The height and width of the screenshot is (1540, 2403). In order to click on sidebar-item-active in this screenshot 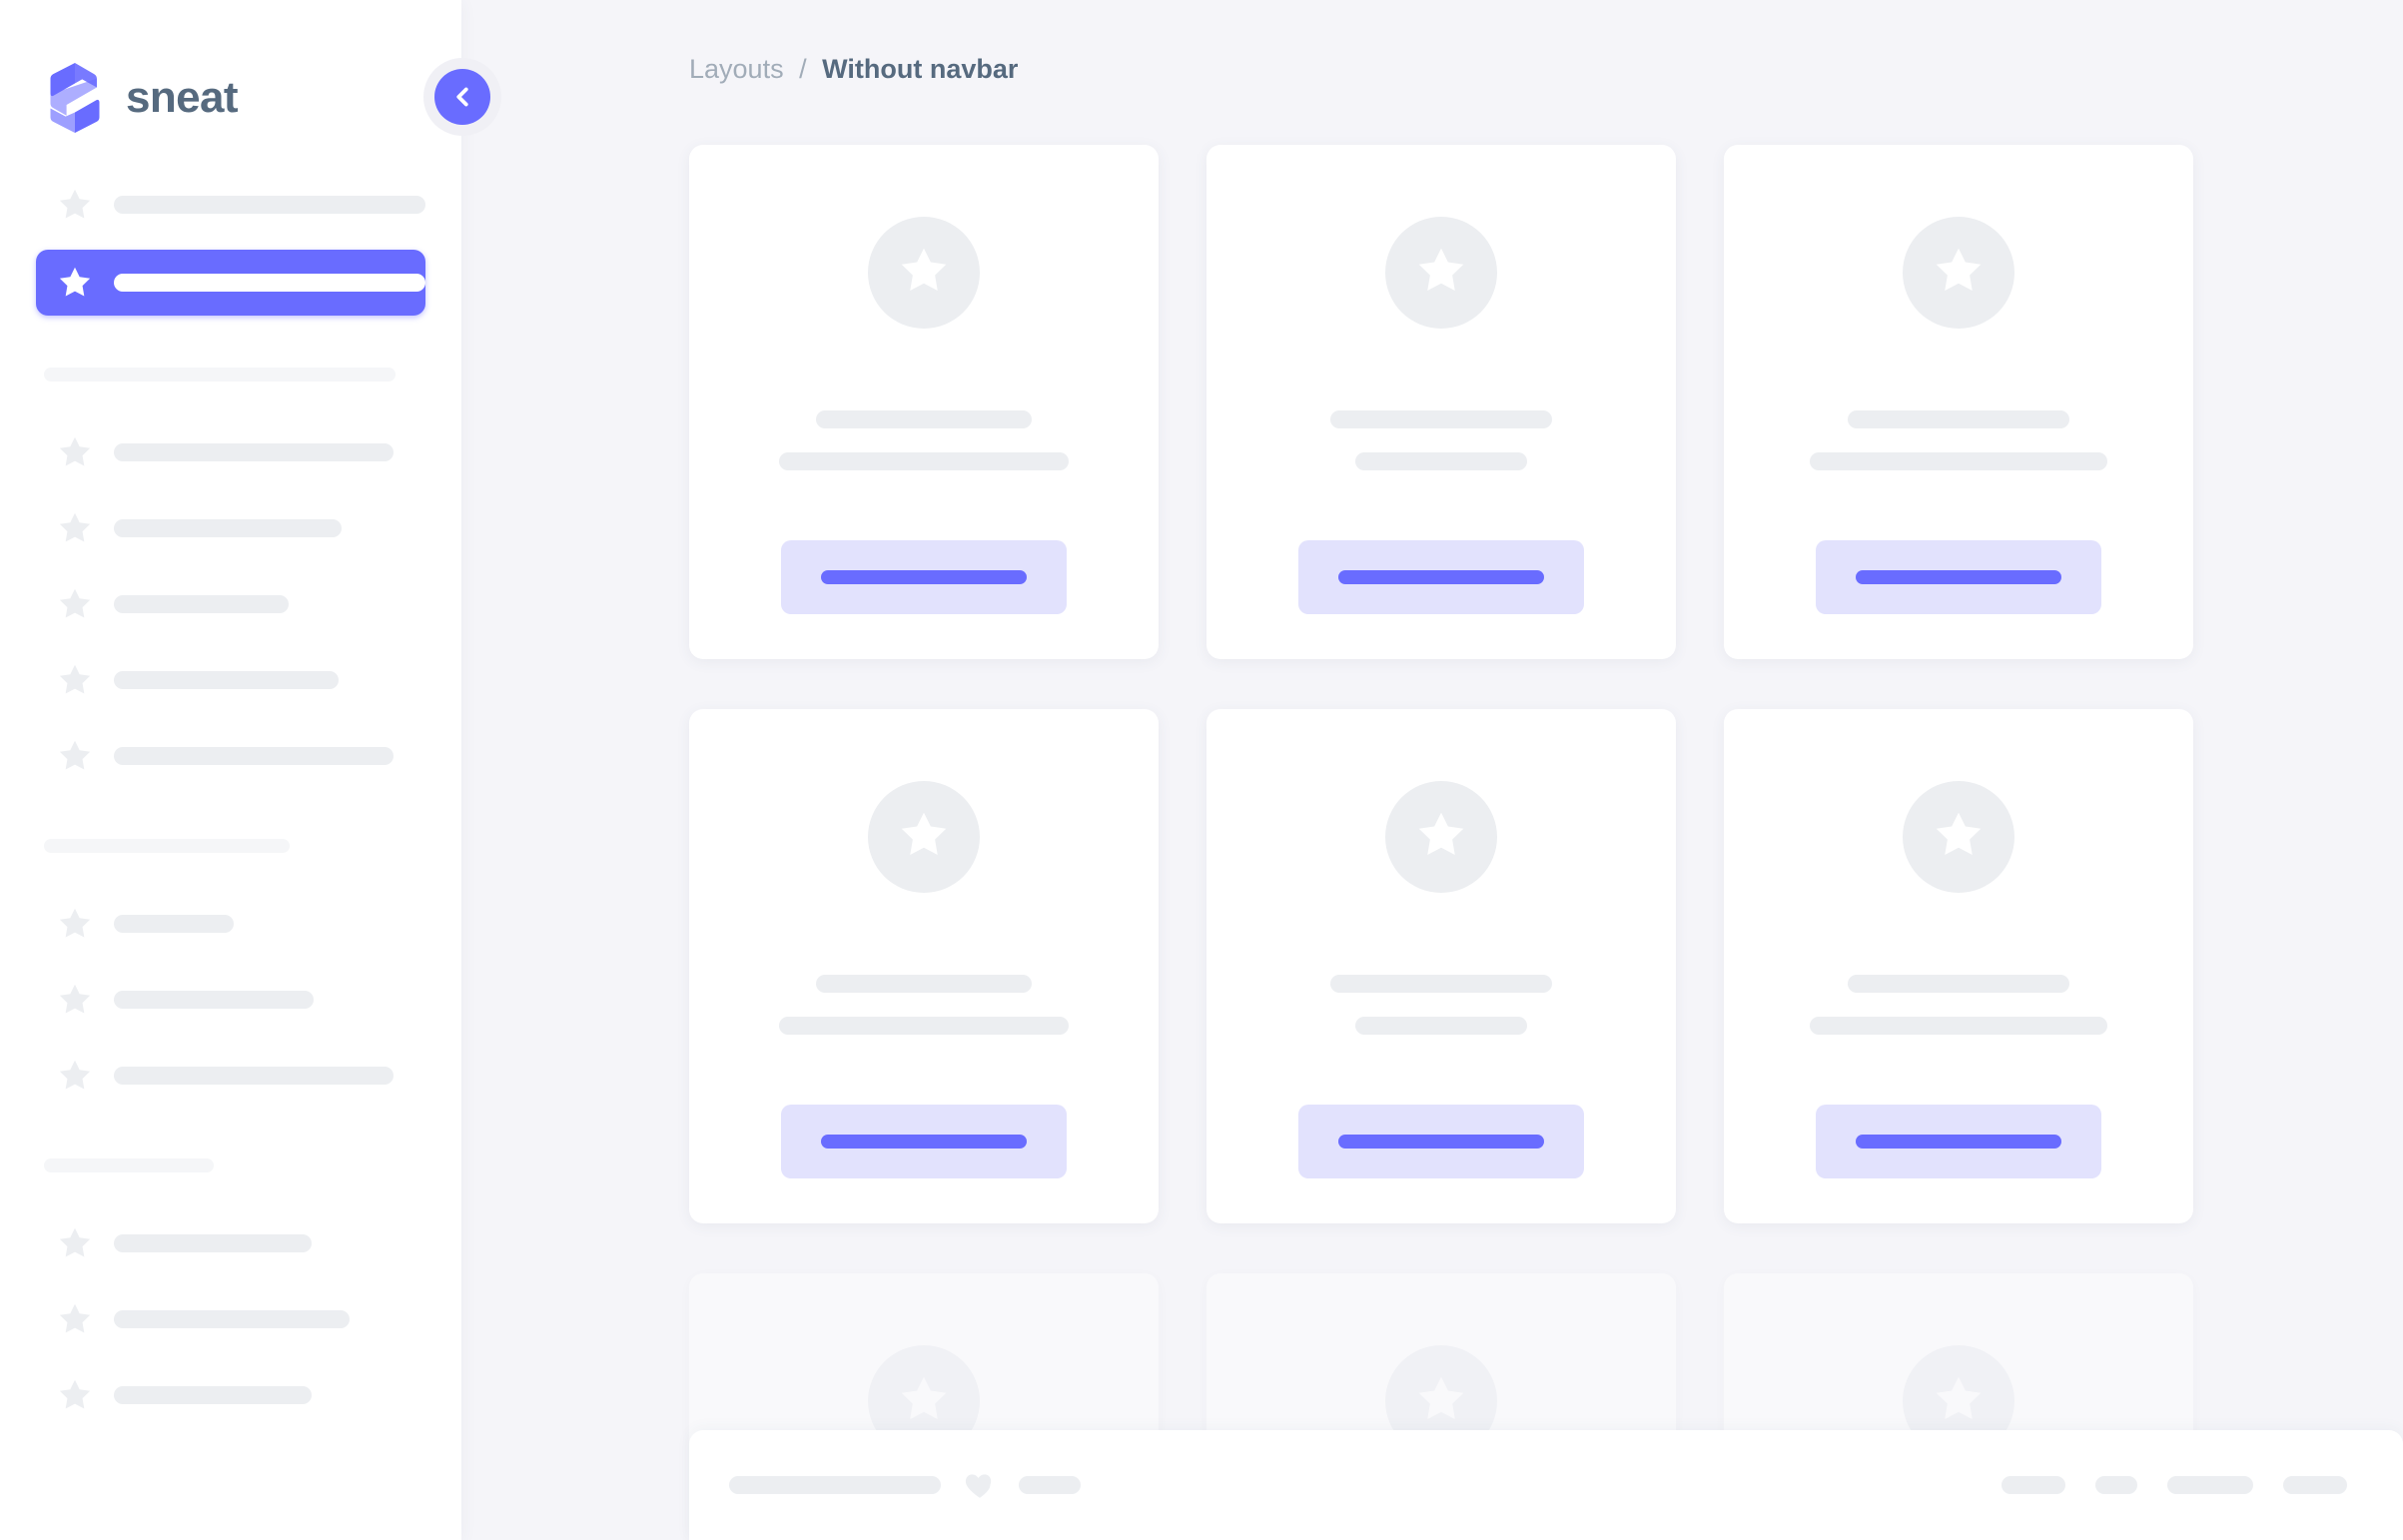, I will do `click(230, 283)`.